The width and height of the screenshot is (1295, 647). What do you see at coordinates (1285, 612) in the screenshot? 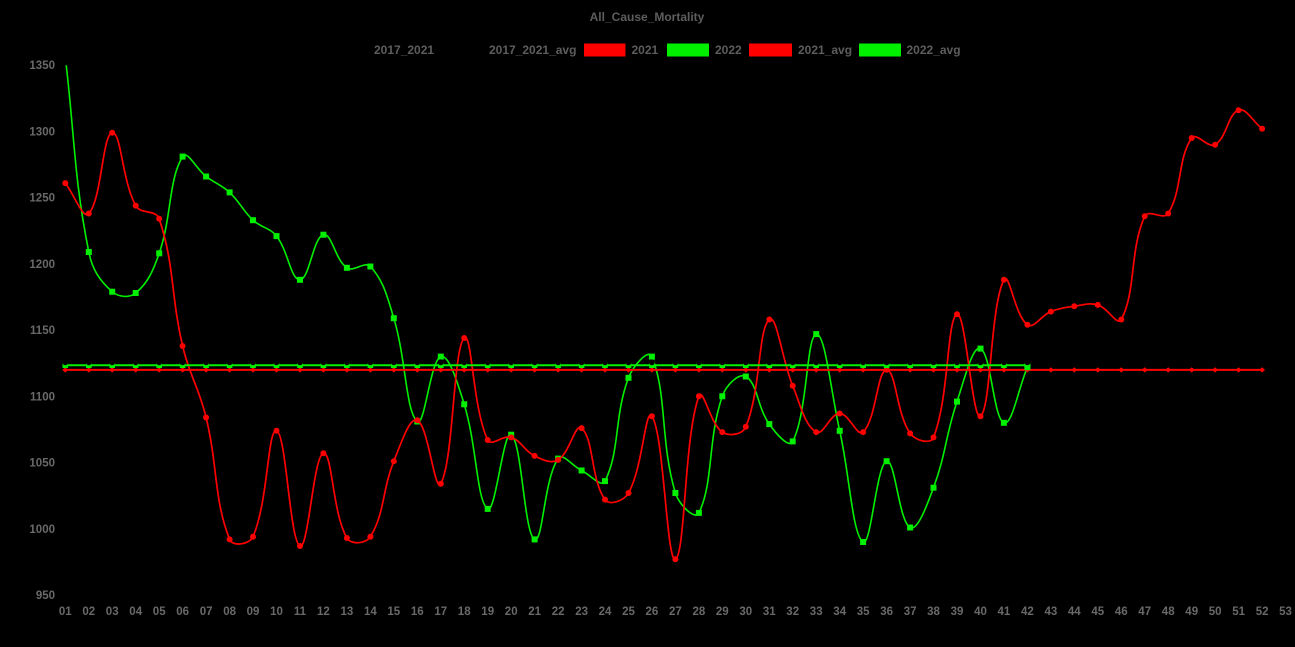
I see `svg-text: 53` at bounding box center [1285, 612].